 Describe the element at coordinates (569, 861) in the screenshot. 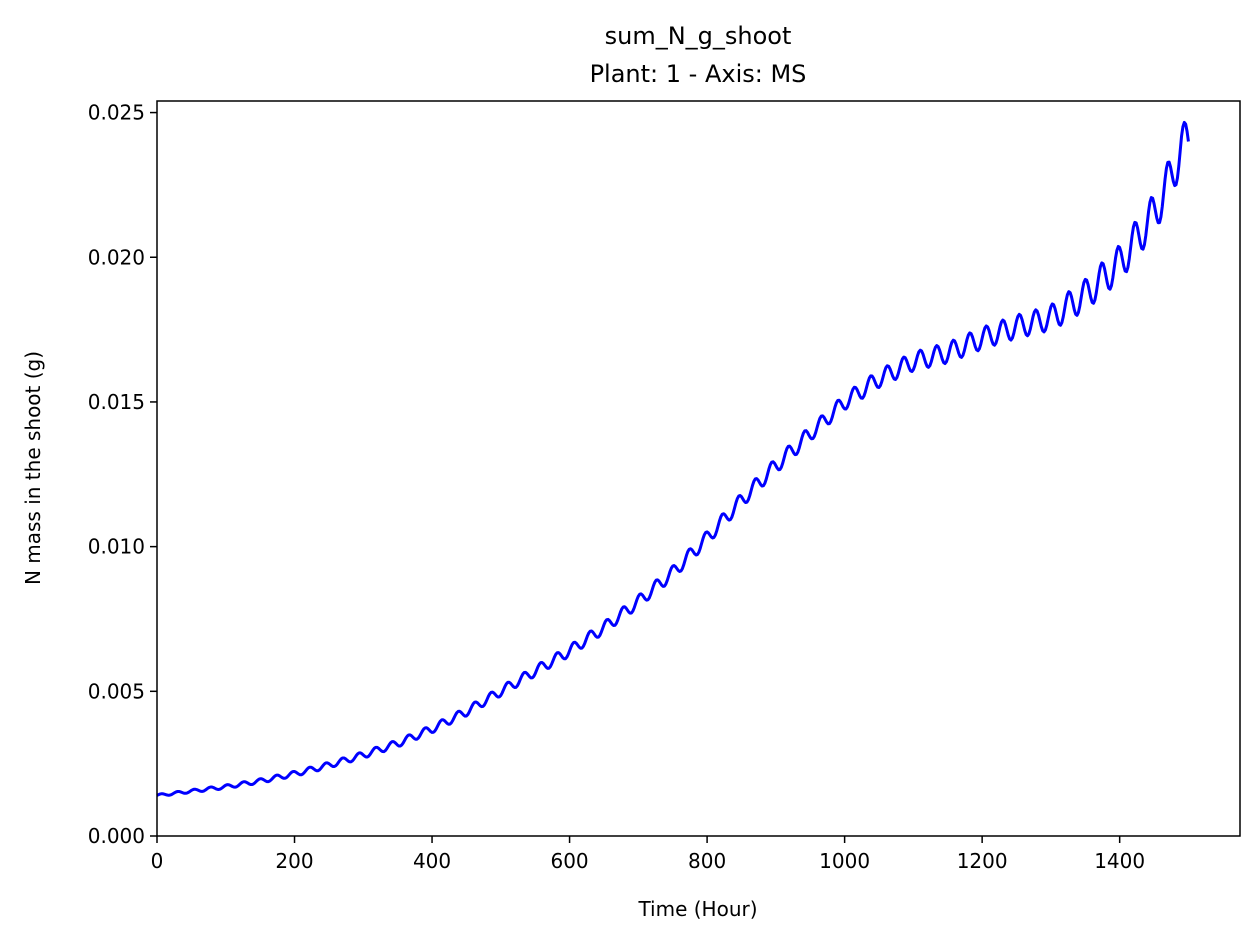

I see `x-tick-label: 600` at that location.